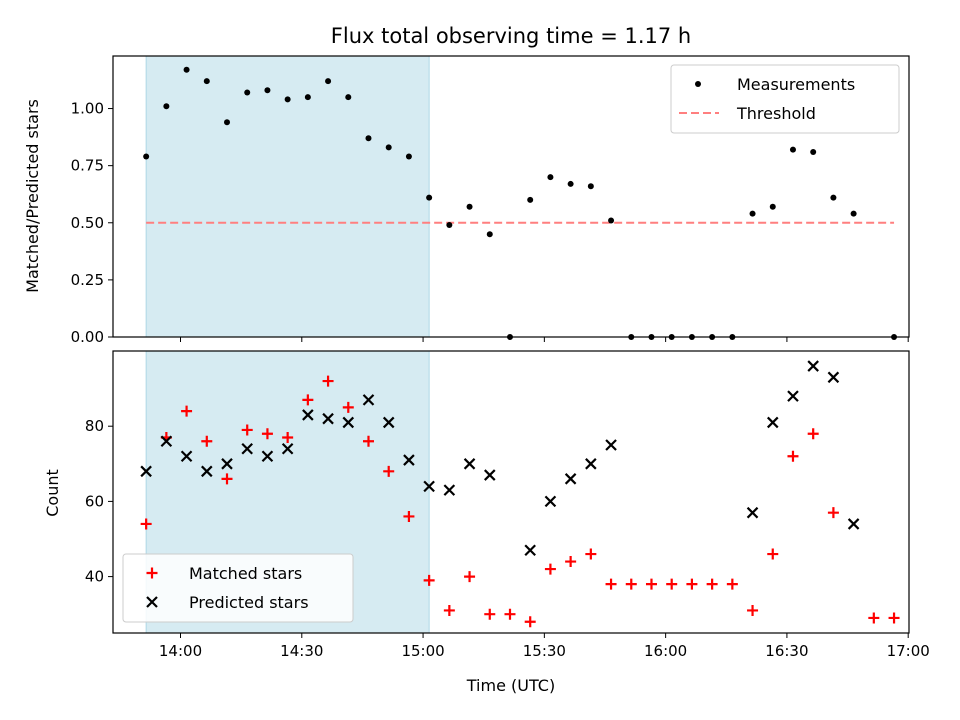 The width and height of the screenshot is (960, 720). I want to click on x-tick-label: 17:00, so click(908, 651).